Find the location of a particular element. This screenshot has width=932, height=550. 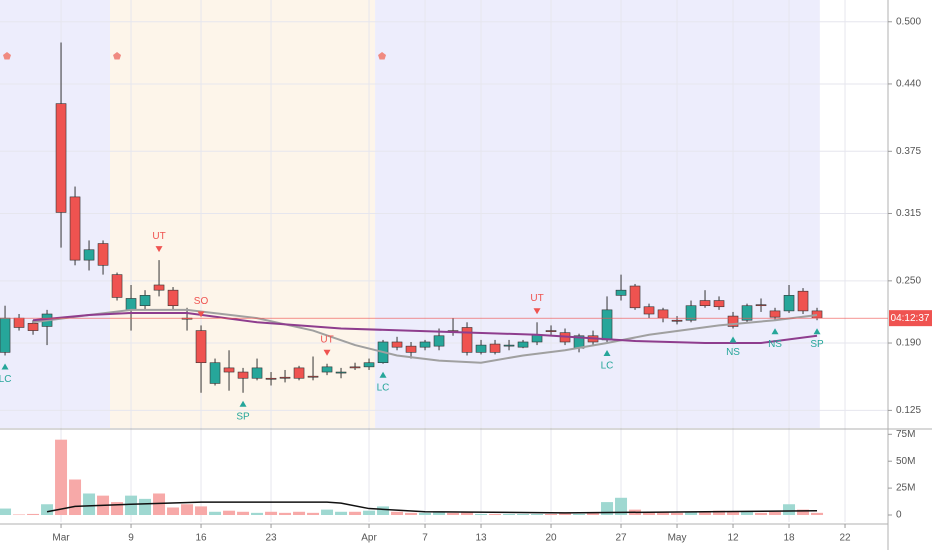

x-tick-label: 23 is located at coordinates (271, 538).